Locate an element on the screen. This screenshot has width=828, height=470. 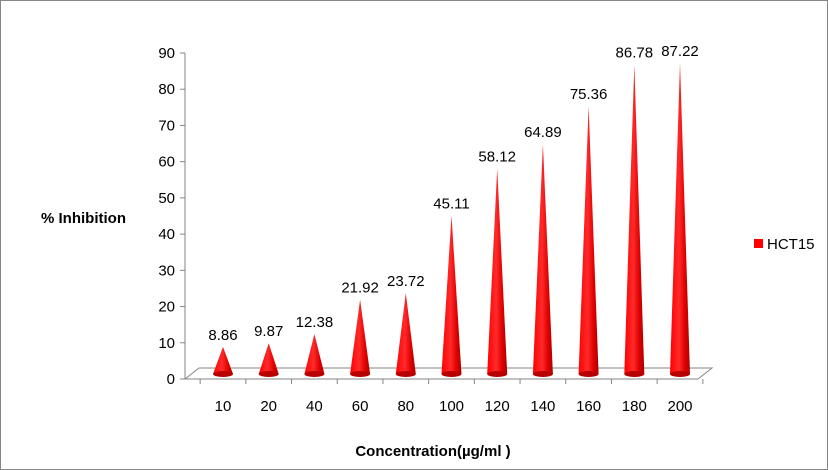
data-label: 23.72 is located at coordinates (406, 281).